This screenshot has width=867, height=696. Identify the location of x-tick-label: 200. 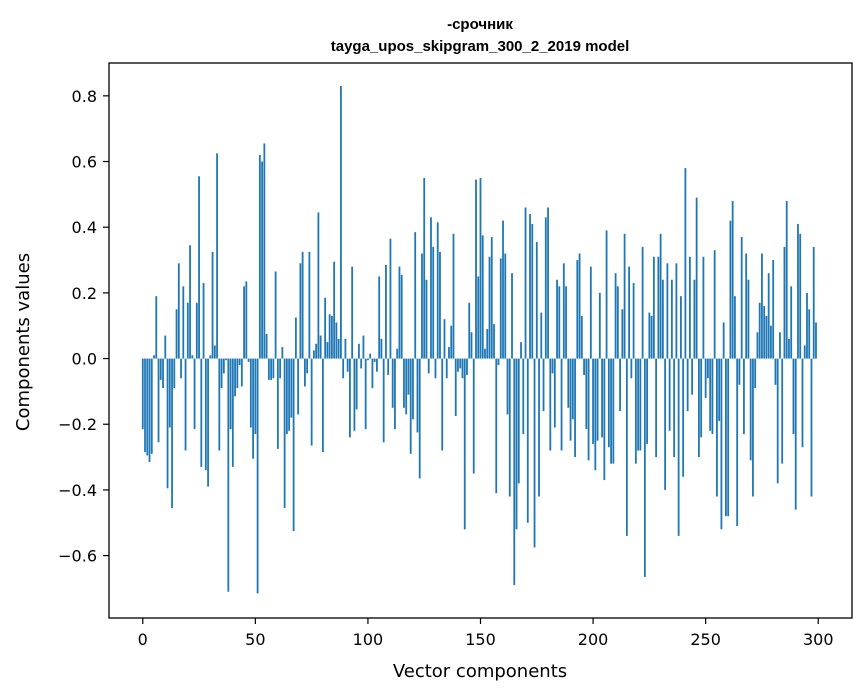
(593, 639).